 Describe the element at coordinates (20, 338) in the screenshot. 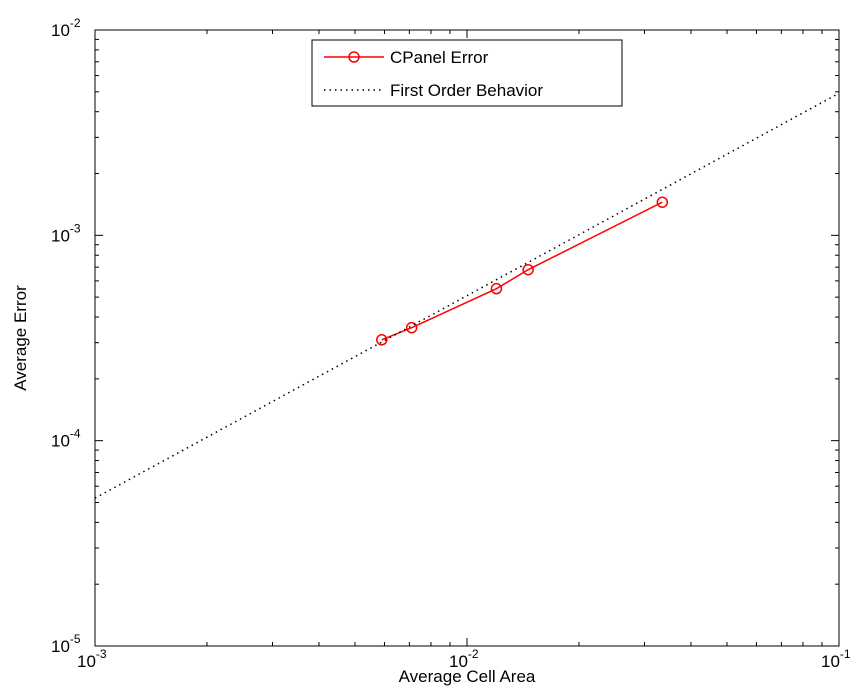

I see `y-axis-label: Average Error` at that location.